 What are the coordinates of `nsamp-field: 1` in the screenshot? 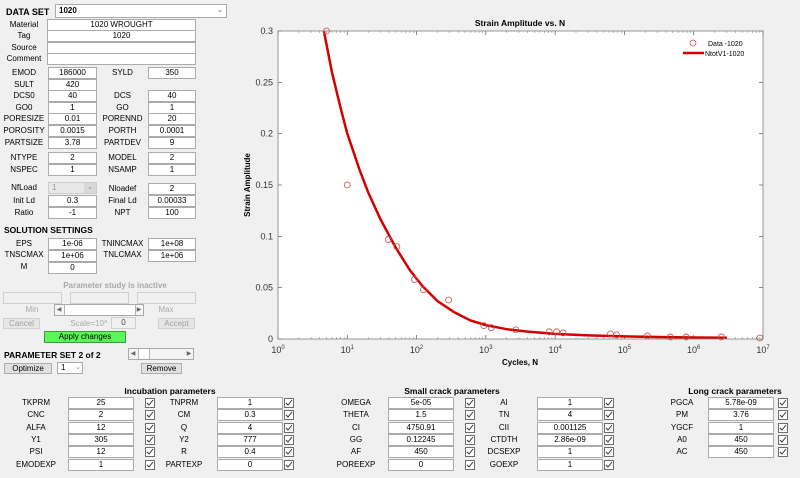 It's located at (172, 170).